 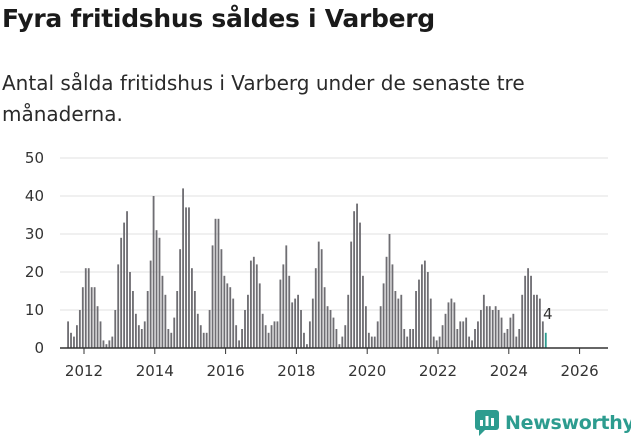 What do you see at coordinates (296, 371) in the screenshot?
I see `x-tick-label: 2018` at bounding box center [296, 371].